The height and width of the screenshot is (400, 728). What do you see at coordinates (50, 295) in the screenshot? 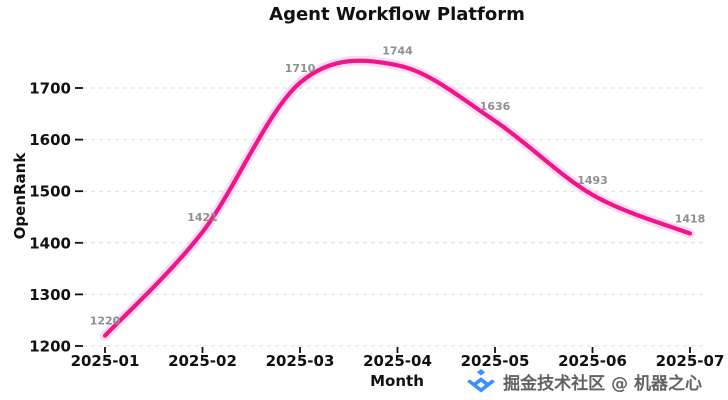
I see `y-tick-label: 1300` at bounding box center [50, 295].